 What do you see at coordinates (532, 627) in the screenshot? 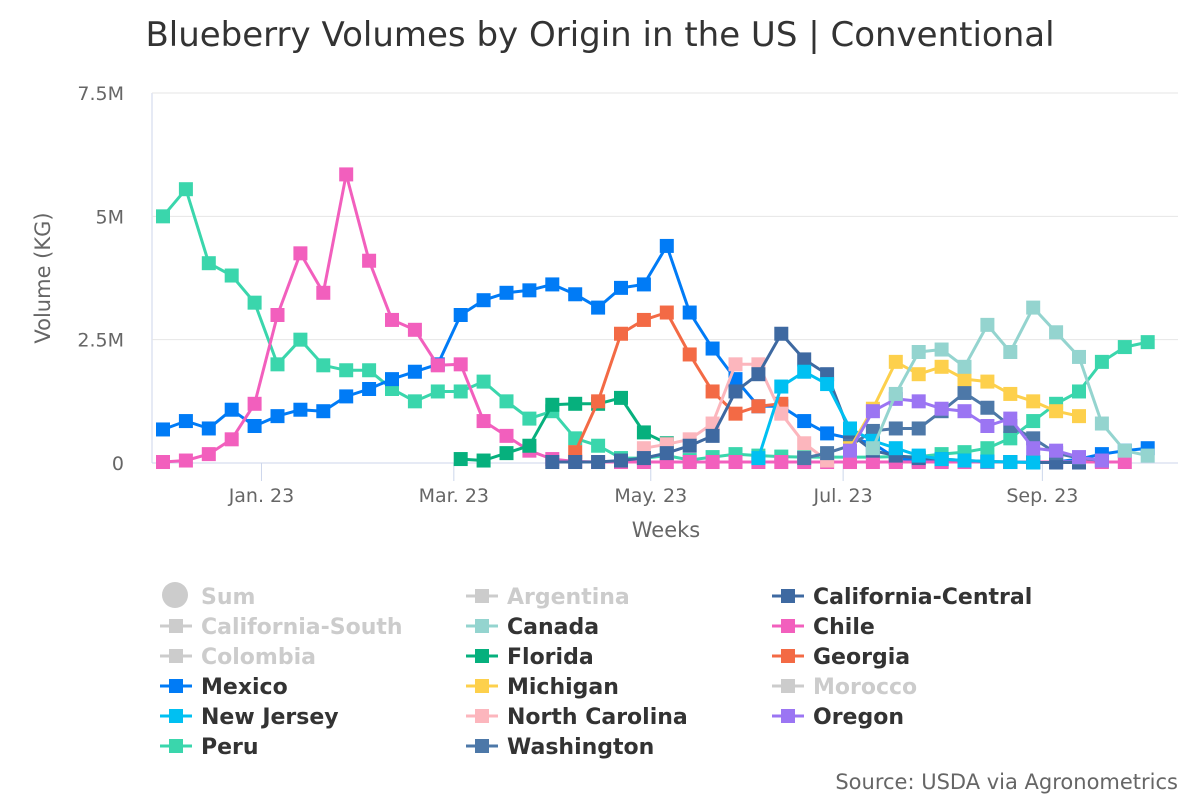
I see `legend-item-canada: Canada` at bounding box center [532, 627].